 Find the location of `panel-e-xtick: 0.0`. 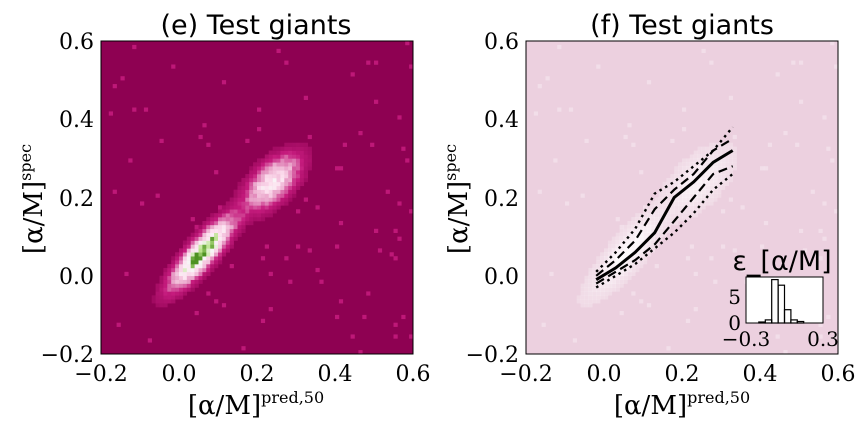

panel-e-xtick: 0.0 is located at coordinates (179, 374).